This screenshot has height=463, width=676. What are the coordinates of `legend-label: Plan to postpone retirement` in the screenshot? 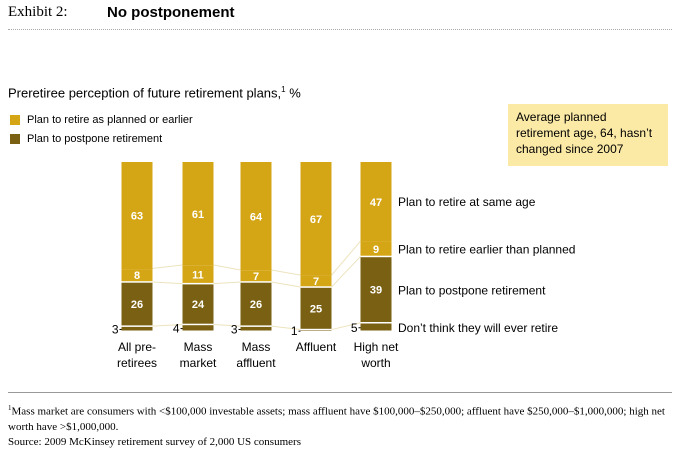 It's located at (95, 139).